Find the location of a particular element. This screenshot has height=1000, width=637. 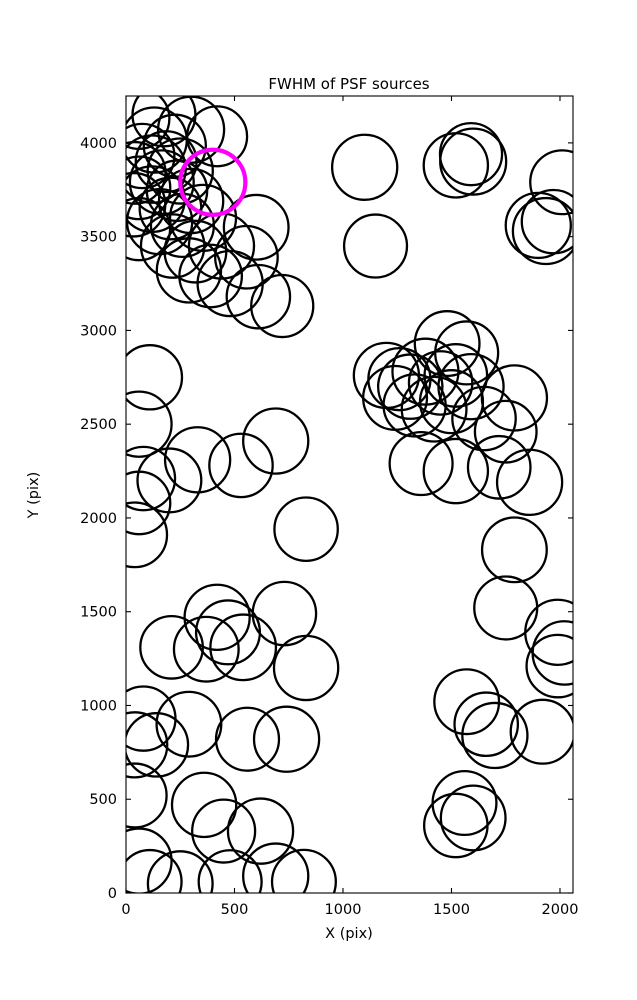

x-axis-label: X (pix) is located at coordinates (349, 934).